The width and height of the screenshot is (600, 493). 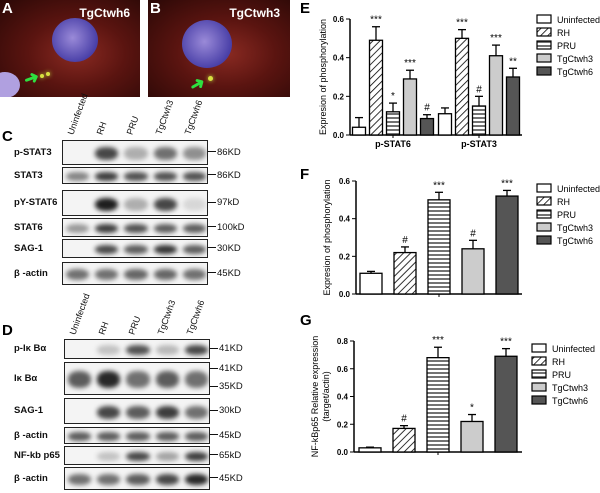 I want to click on nucleus, so click(x=10, y=84).